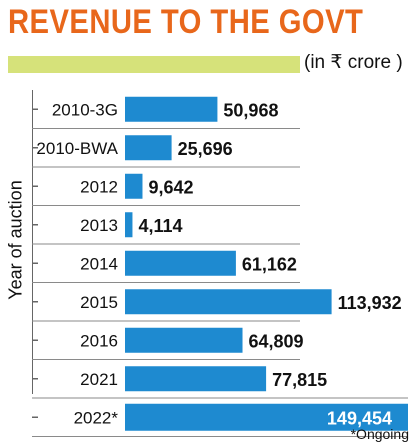  Describe the element at coordinates (299, 380) in the screenshot. I see `value-label: 77,815` at that location.